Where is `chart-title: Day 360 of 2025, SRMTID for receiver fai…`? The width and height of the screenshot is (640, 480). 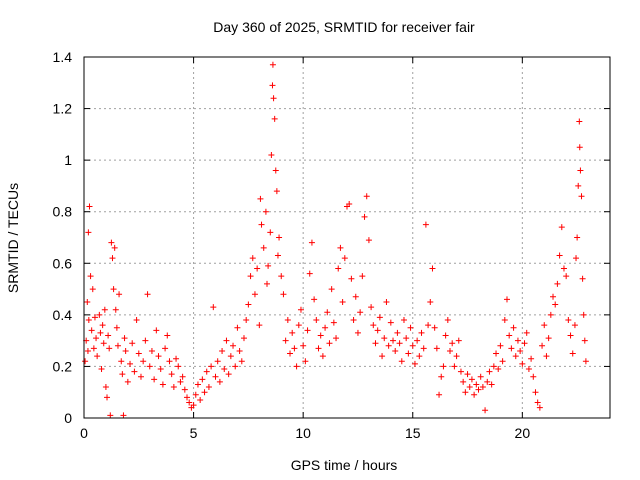 chart-title: Day 360 of 2025, SRMTID for receiver fai… is located at coordinates (344, 27).